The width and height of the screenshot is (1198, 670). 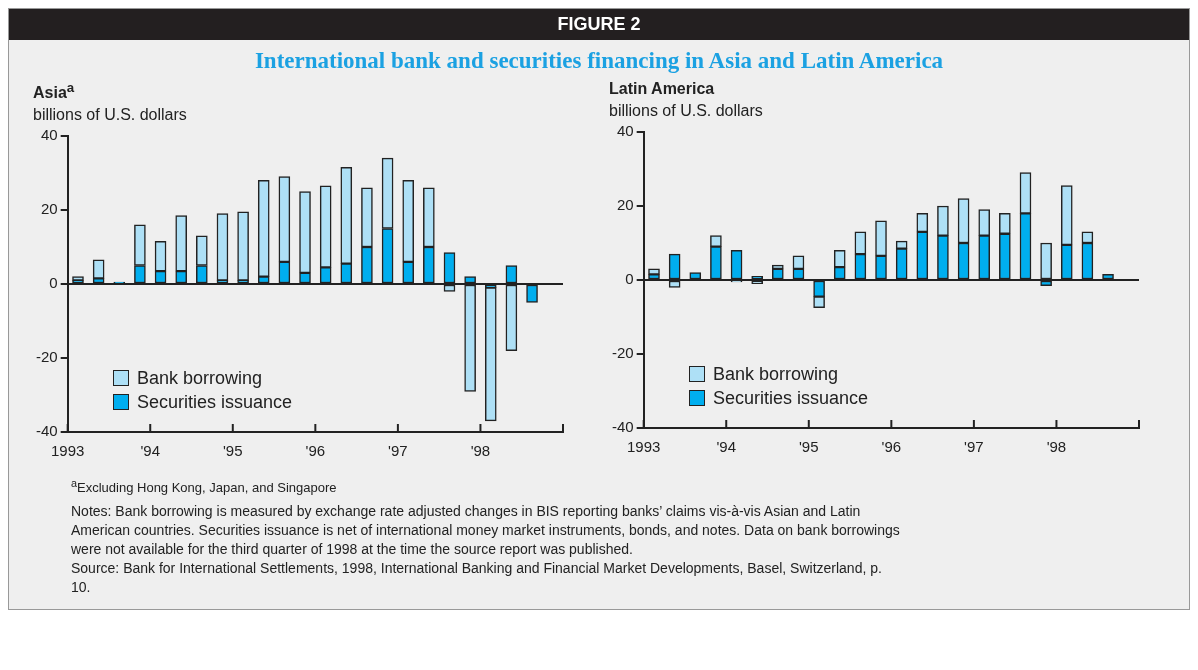 What do you see at coordinates (662, 89) in the screenshot?
I see `chart-subtitle: Latin America` at bounding box center [662, 89].